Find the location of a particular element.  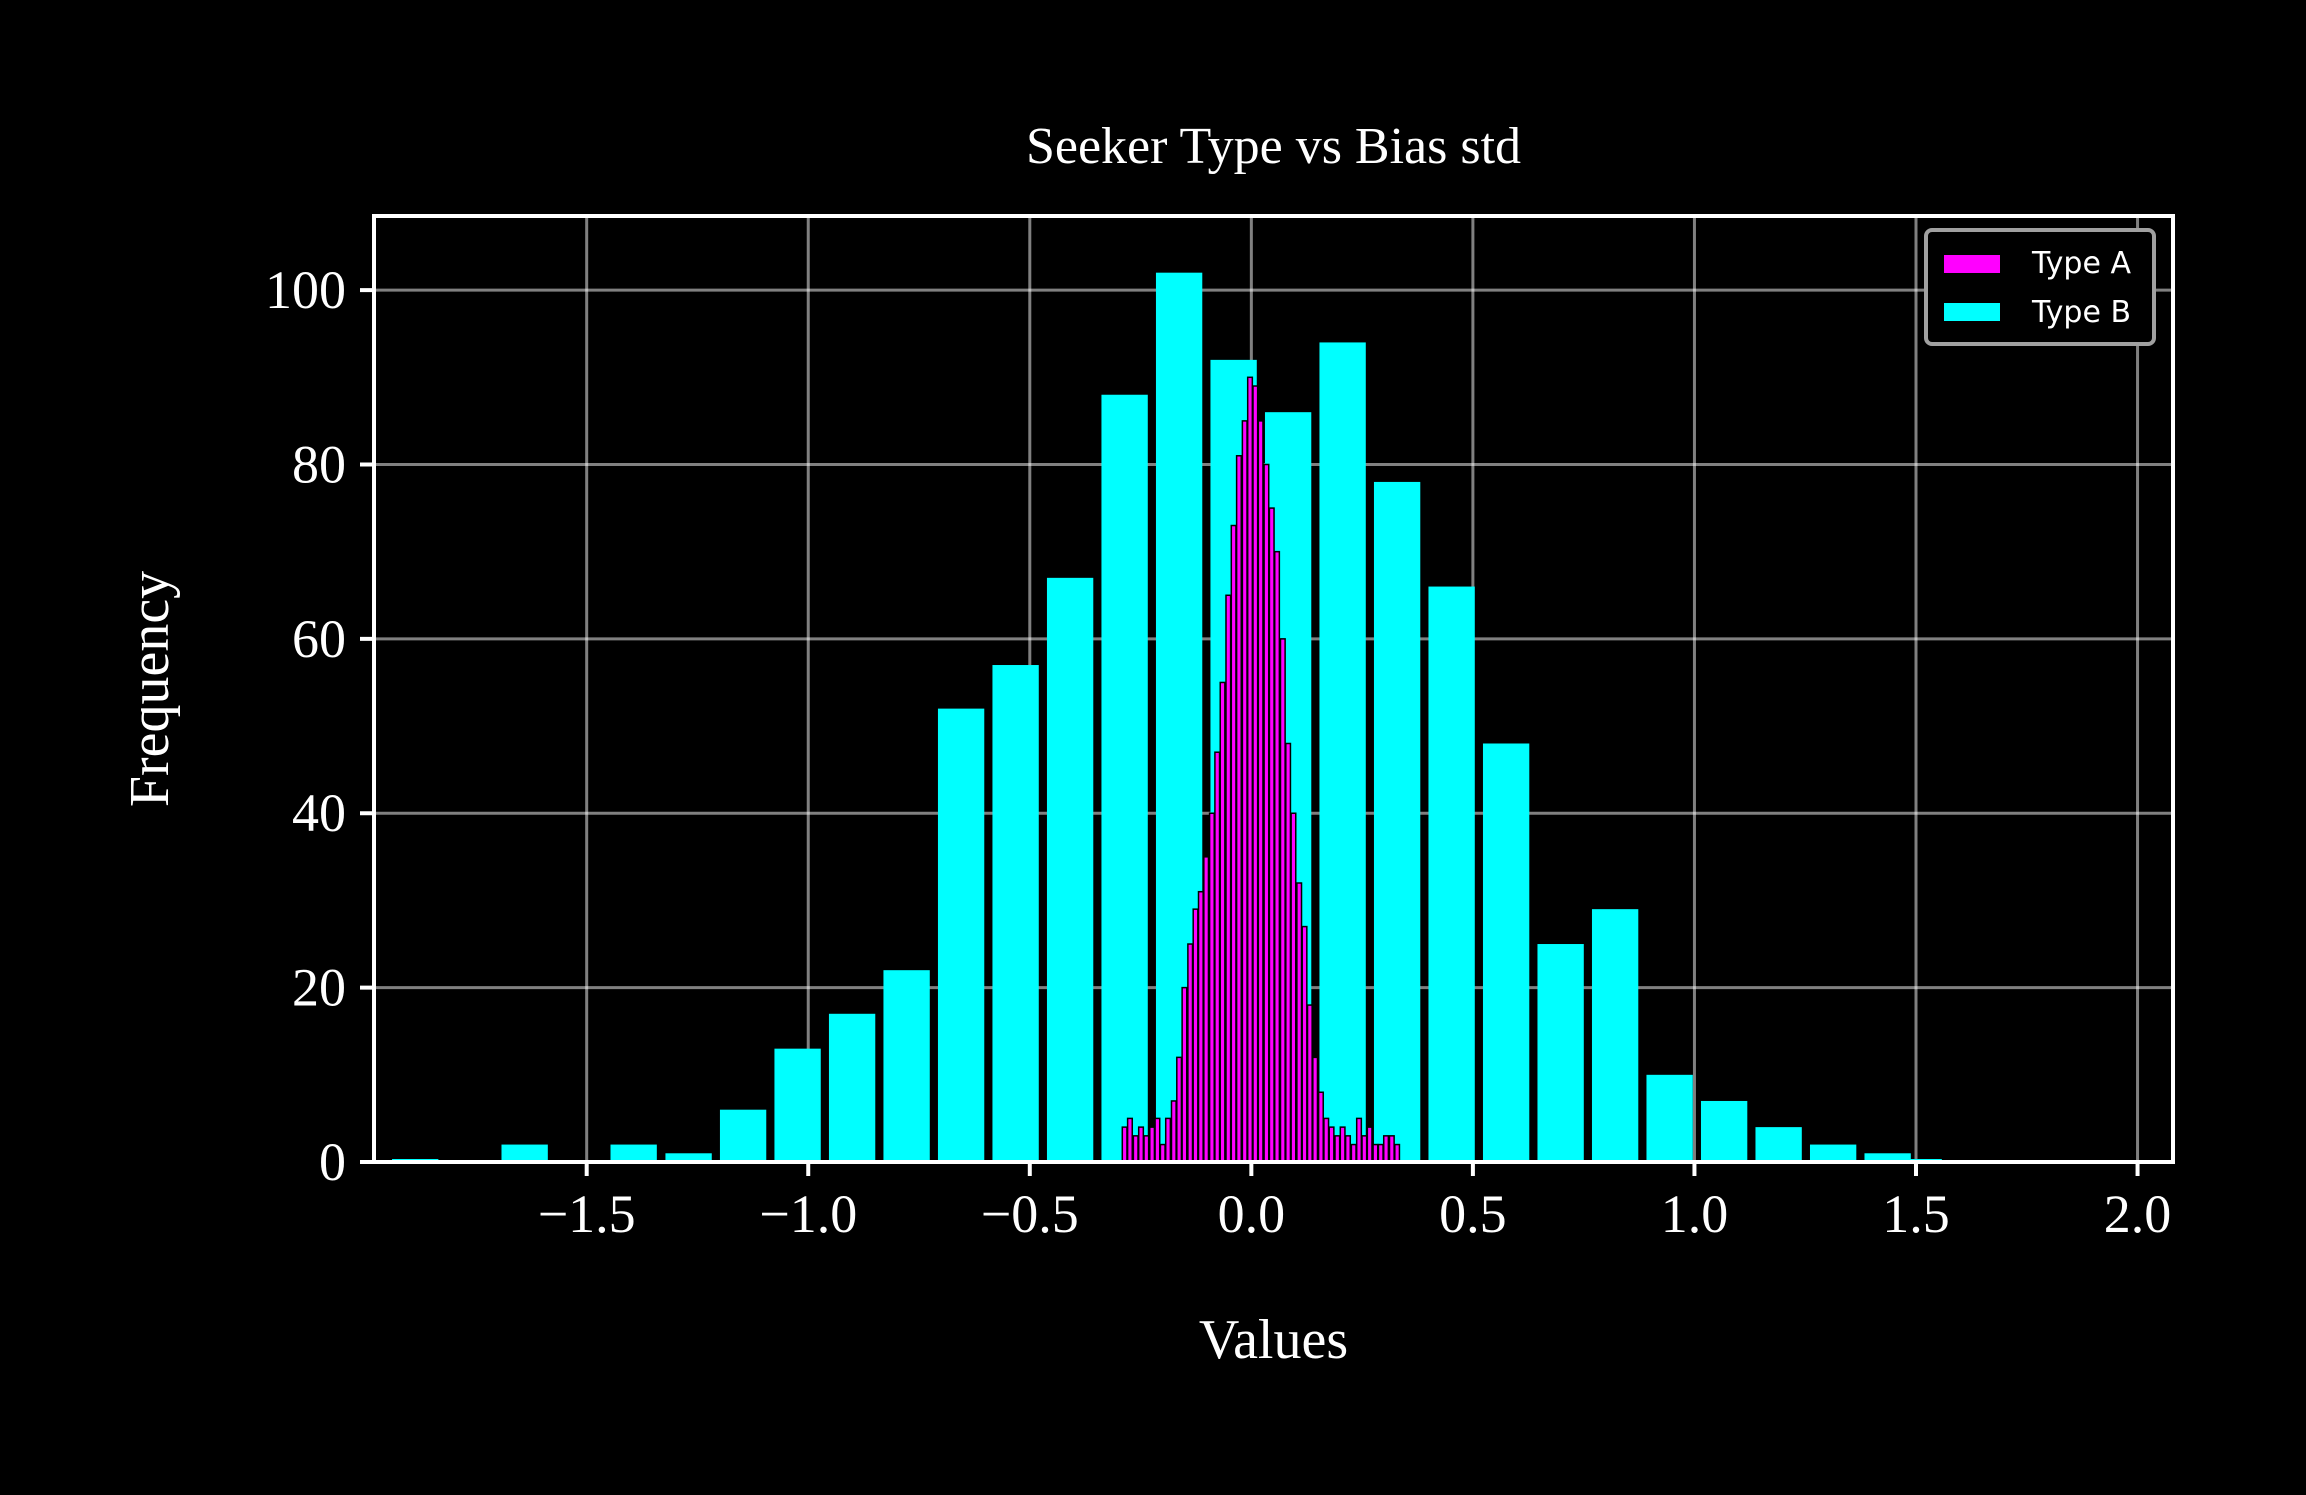

x-tick-label-3: 0.0 is located at coordinates (1252, 1214).